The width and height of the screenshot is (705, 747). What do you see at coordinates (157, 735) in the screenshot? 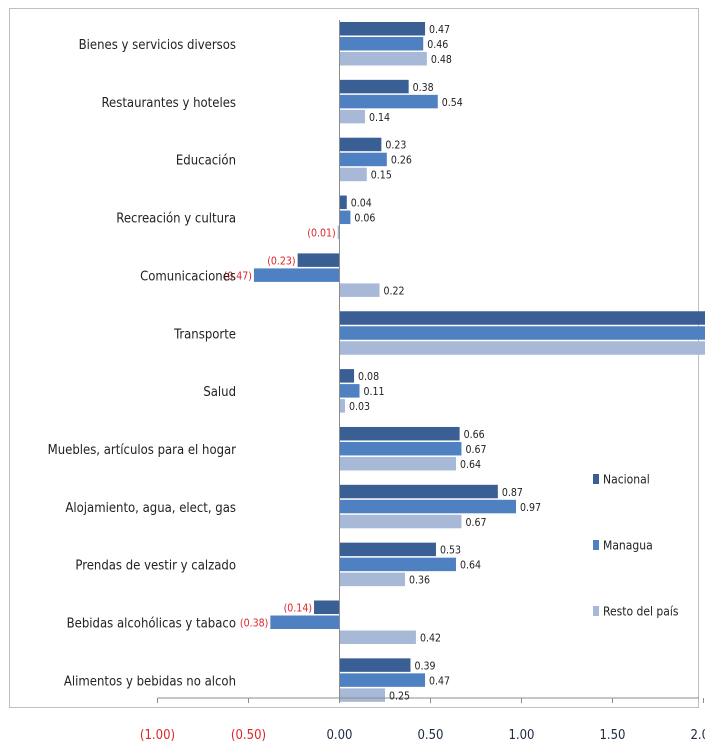
I see `x-tick-label: (1.00)` at bounding box center [157, 735].